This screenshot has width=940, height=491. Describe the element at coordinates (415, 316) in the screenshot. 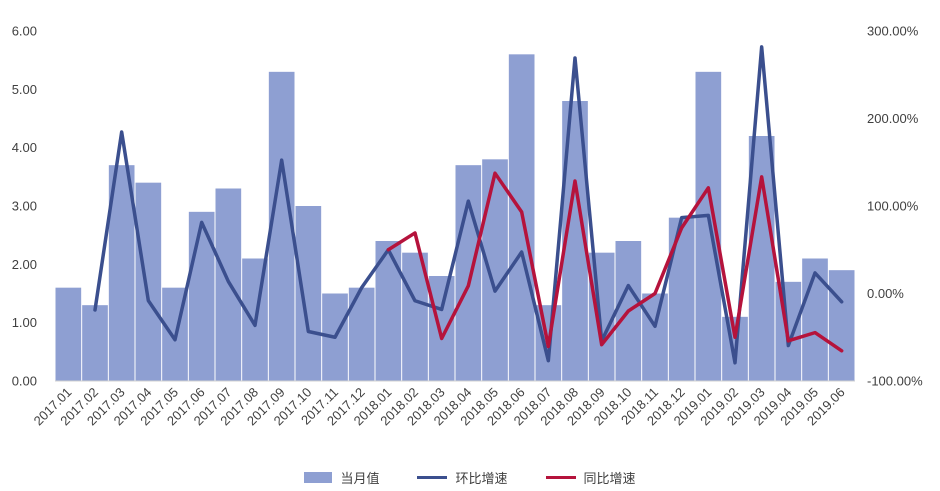

I see `bar-2018.02` at that location.